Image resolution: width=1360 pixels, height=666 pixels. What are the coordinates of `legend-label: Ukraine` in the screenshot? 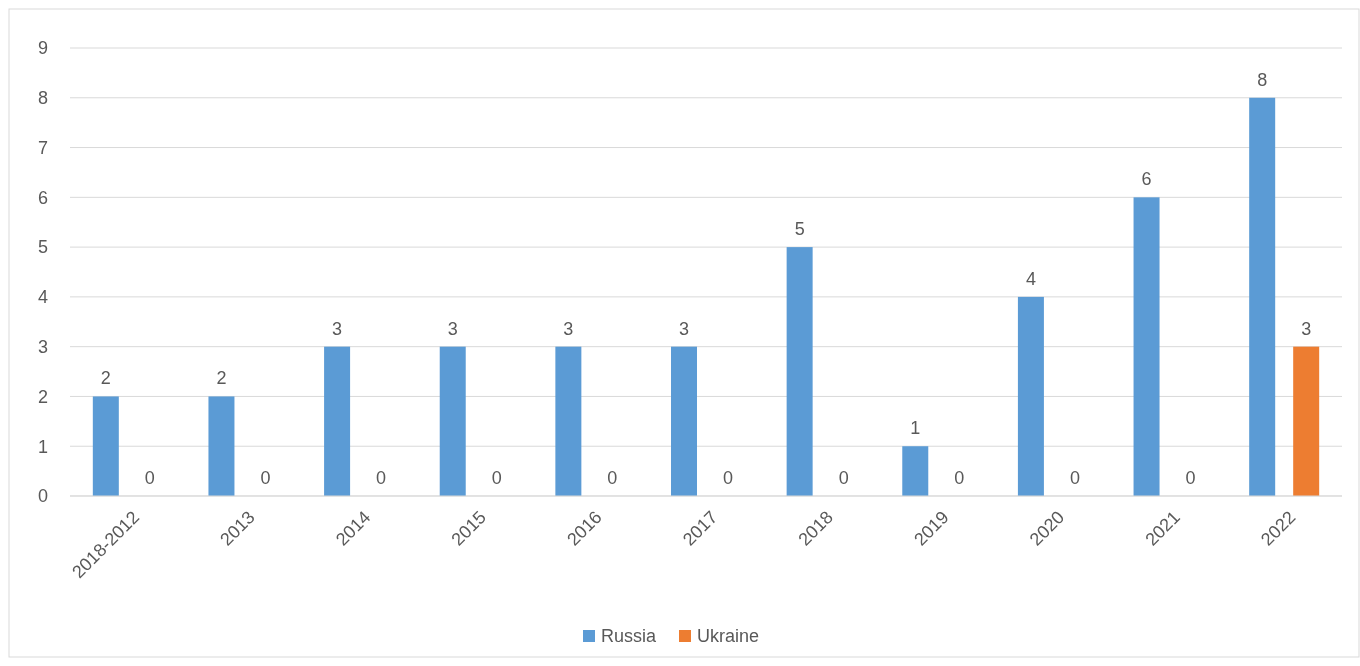 It's located at (728, 636).